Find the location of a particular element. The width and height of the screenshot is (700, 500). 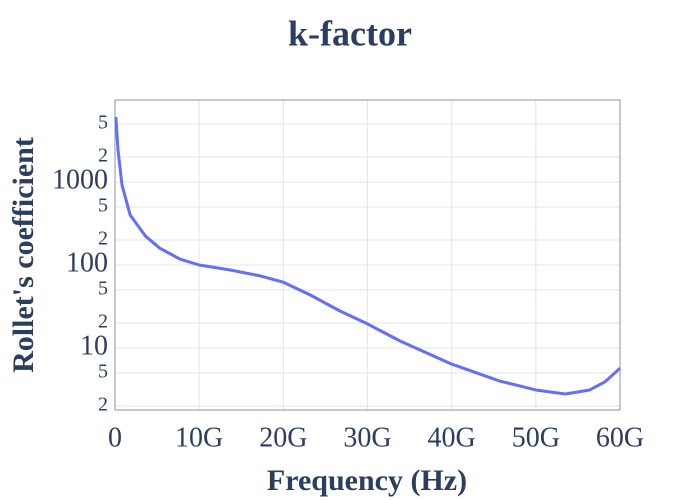

y-tick-label: 100 is located at coordinates (87, 262).